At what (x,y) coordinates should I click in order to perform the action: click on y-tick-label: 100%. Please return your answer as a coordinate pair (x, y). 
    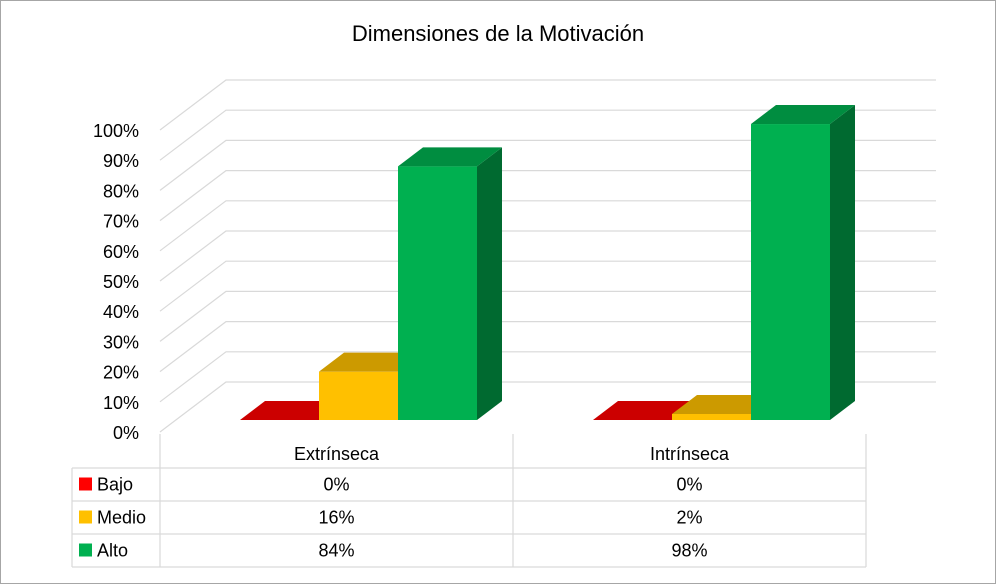
    Looking at the image, I should click on (116, 131).